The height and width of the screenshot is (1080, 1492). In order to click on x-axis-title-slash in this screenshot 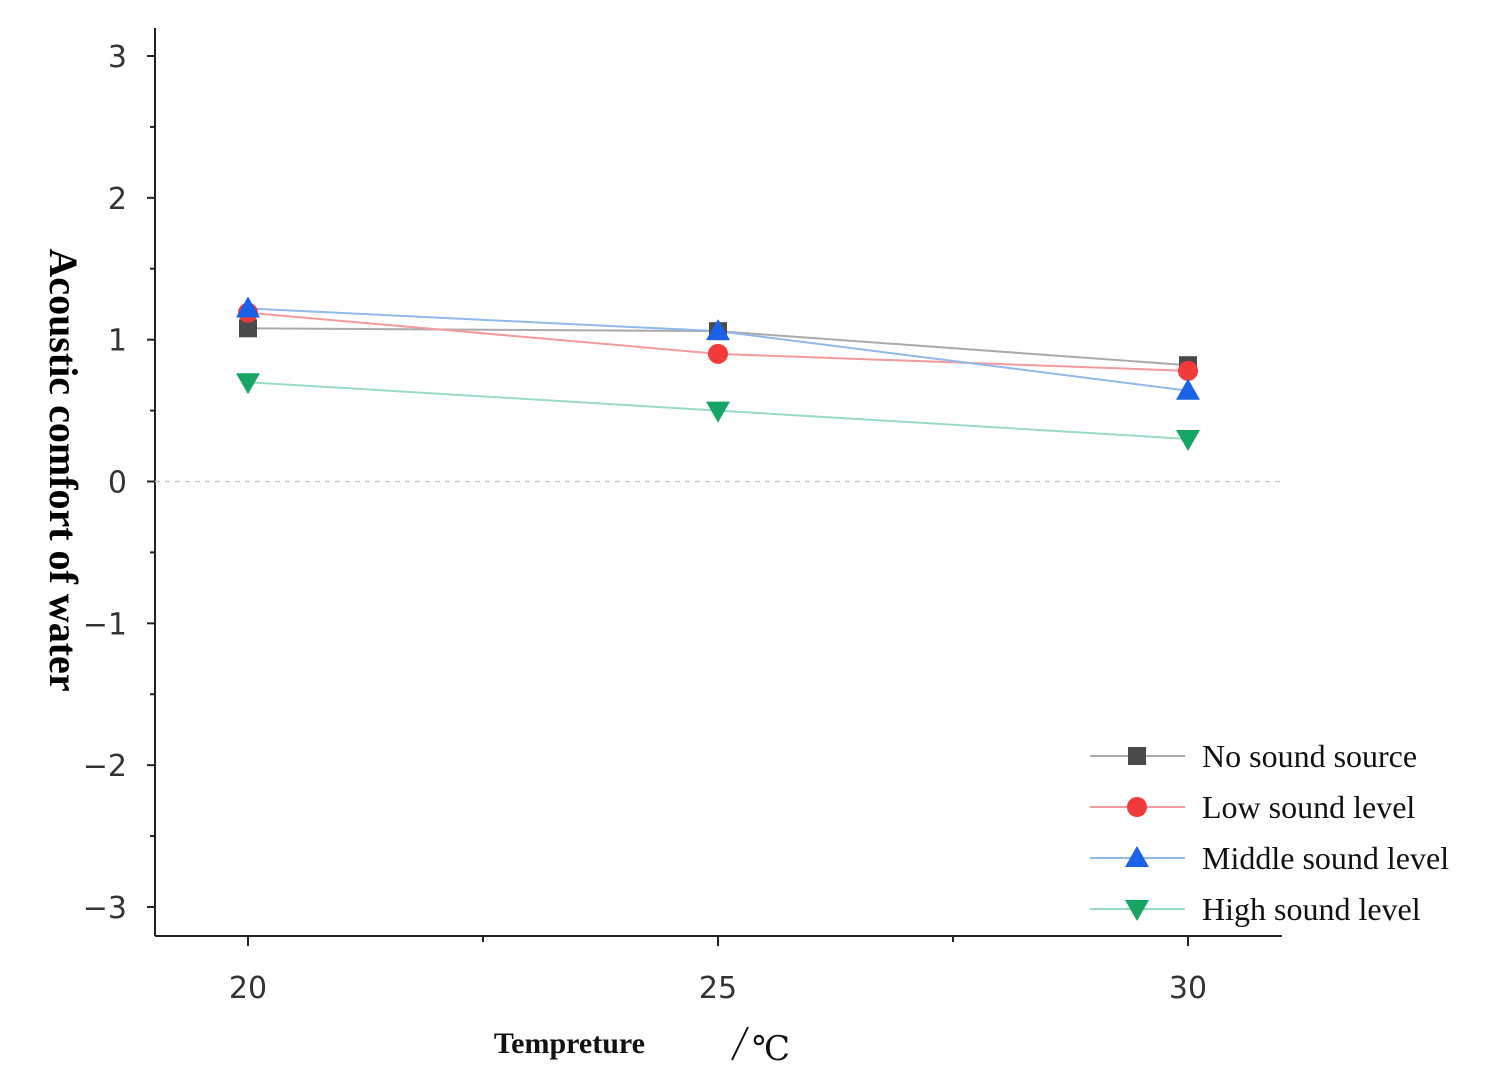, I will do `click(740, 1043)`.